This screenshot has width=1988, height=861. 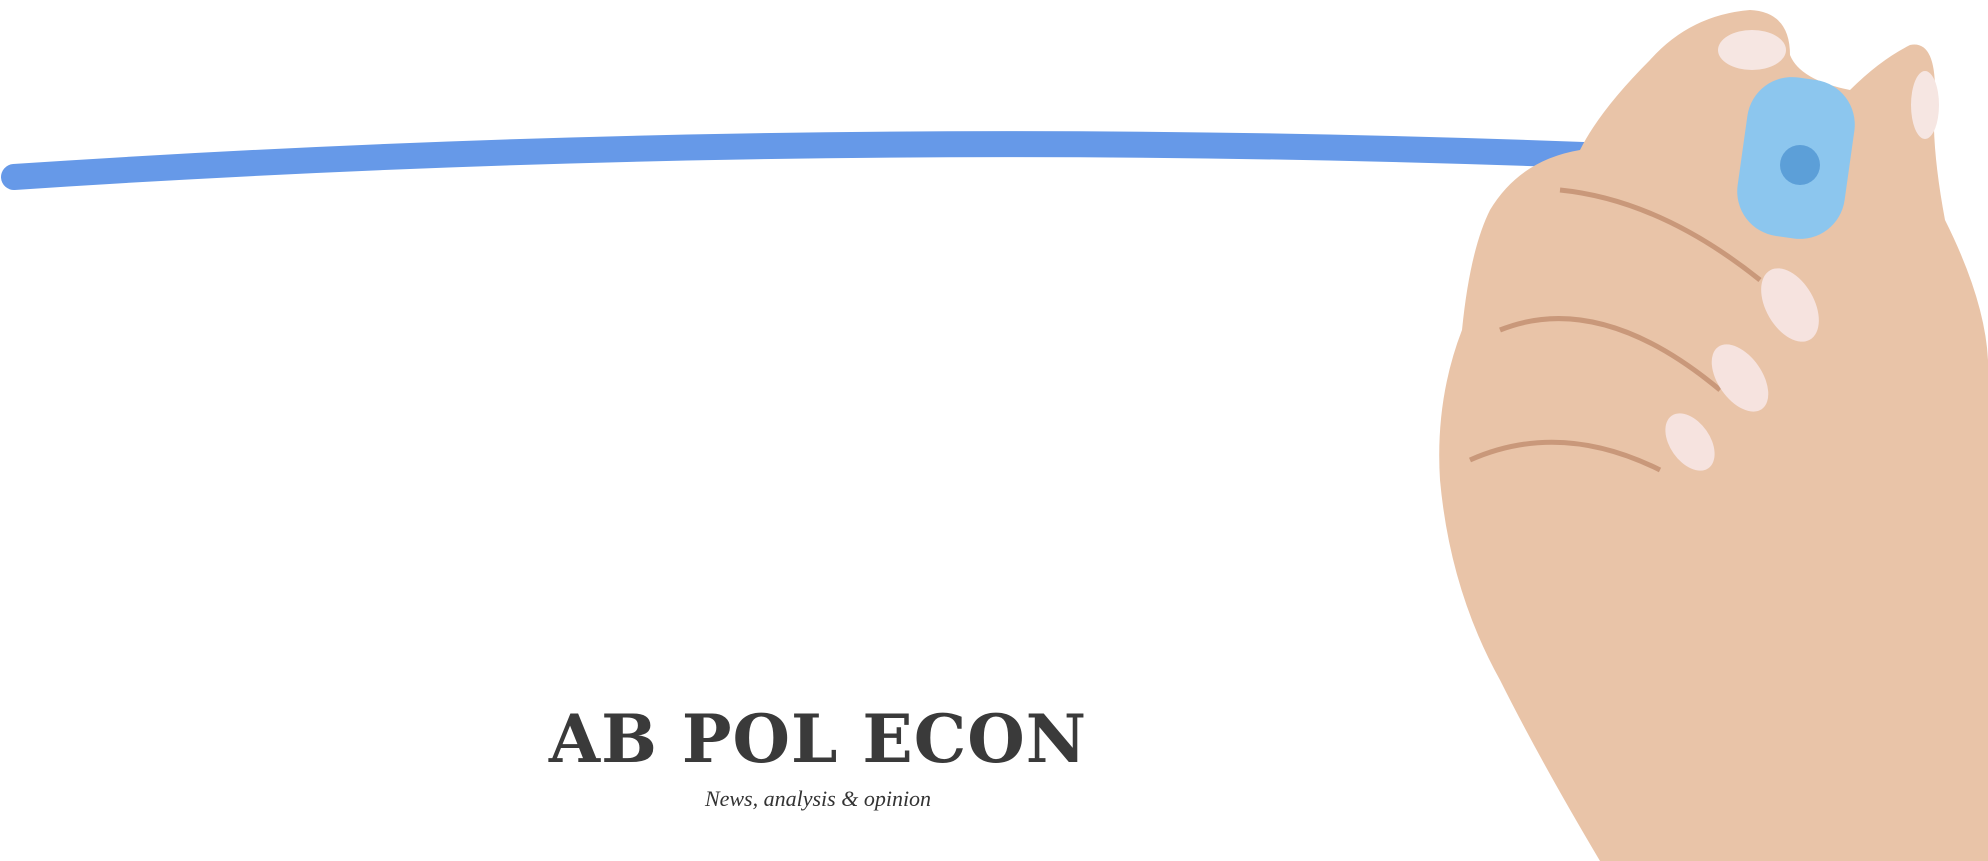 I want to click on site-tagline: News, analysis & opinion, so click(x=818, y=798).